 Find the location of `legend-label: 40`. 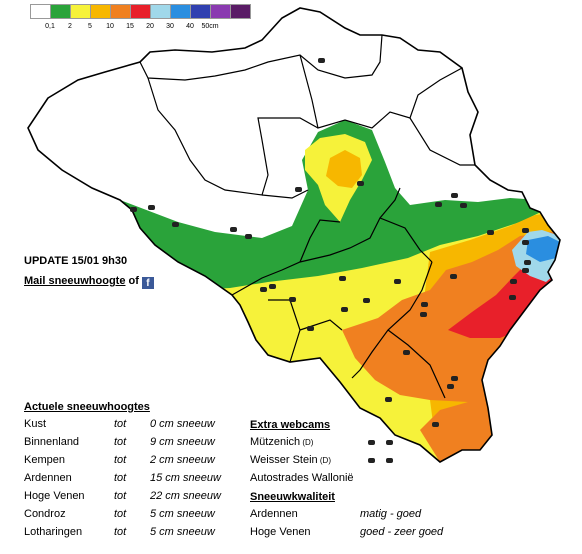

legend-label: 40 is located at coordinates (190, 26).